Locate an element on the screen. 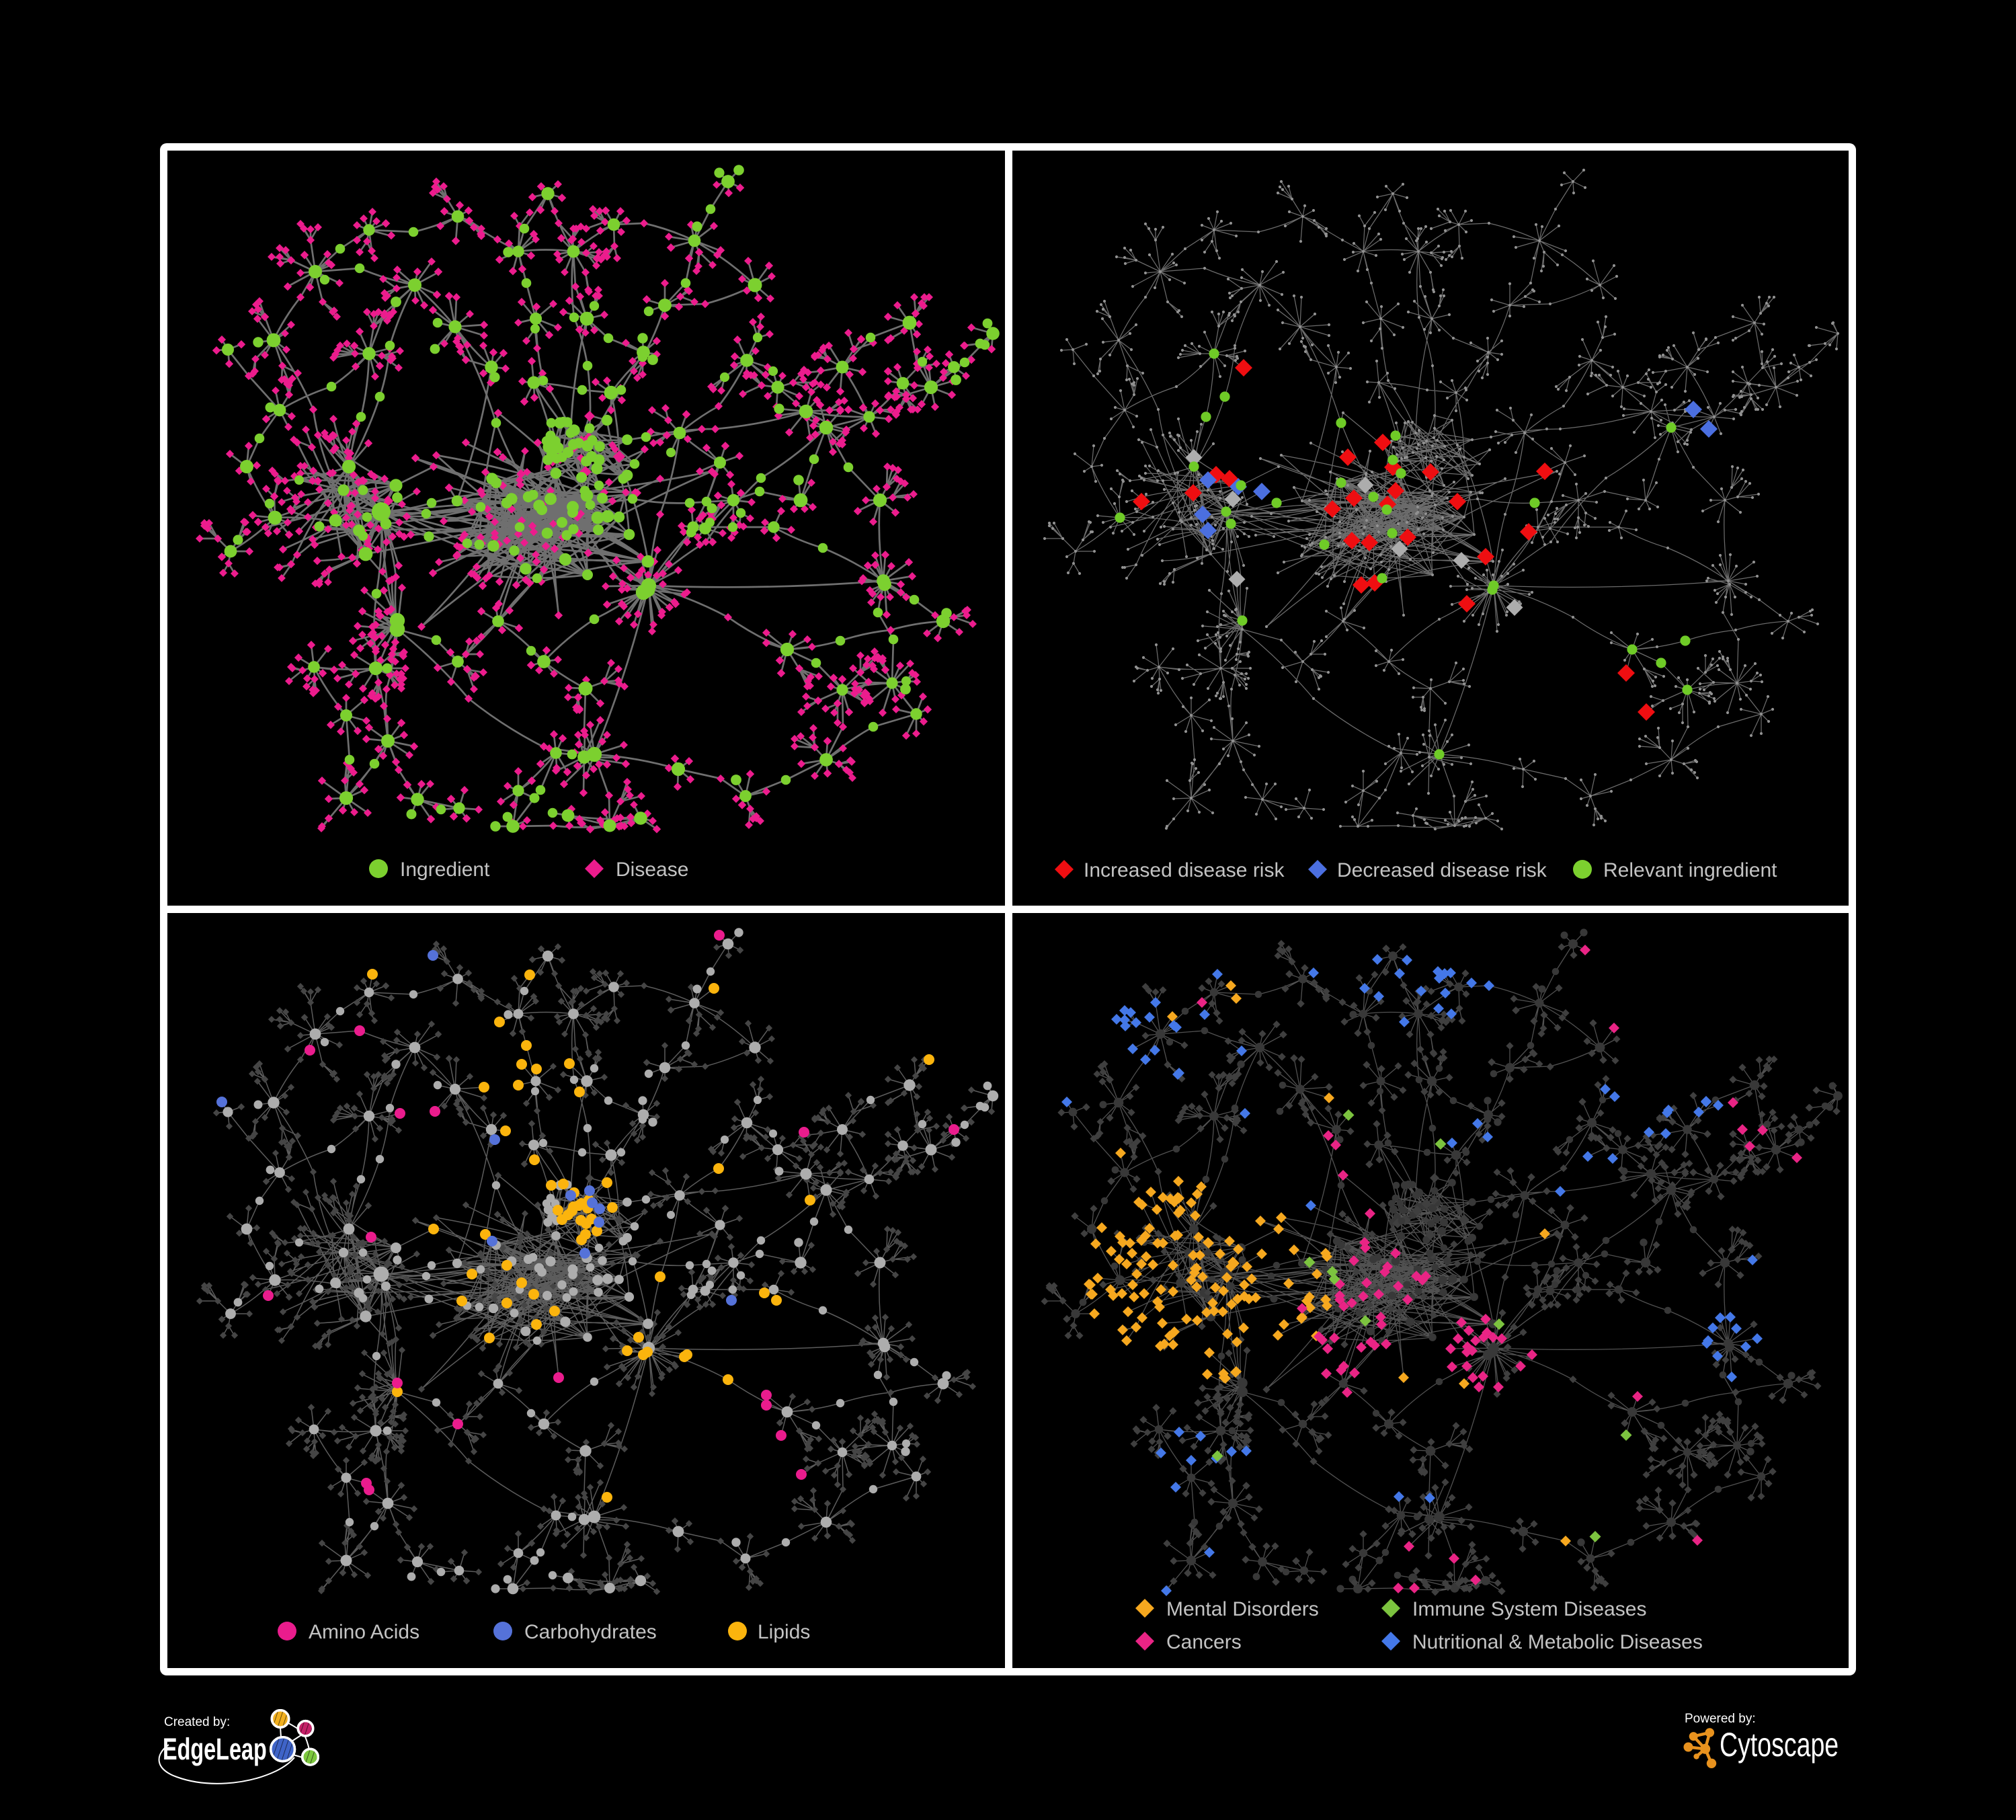 The width and height of the screenshot is (2016, 1820). svg-text: Ingredient is located at coordinates (445, 870).